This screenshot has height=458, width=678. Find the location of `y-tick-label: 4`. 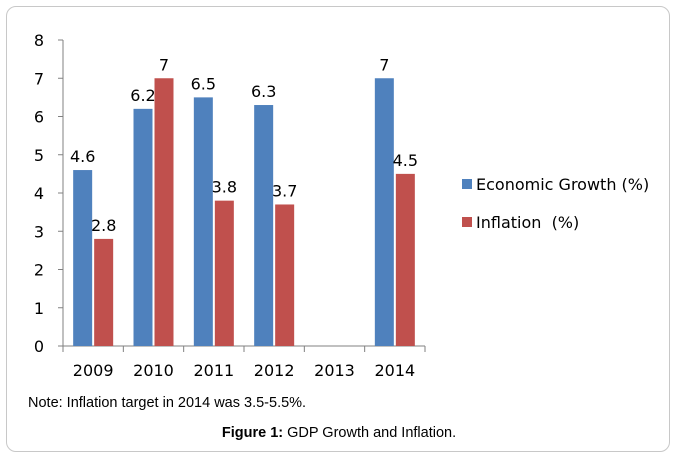

y-tick-label: 4 is located at coordinates (39, 193).